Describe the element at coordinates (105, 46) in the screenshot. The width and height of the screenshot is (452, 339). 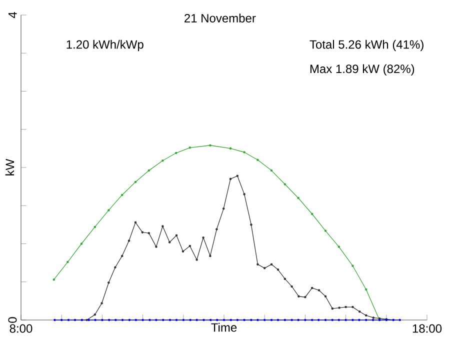
I see `annotation: 1.20 kWh/kWp` at that location.